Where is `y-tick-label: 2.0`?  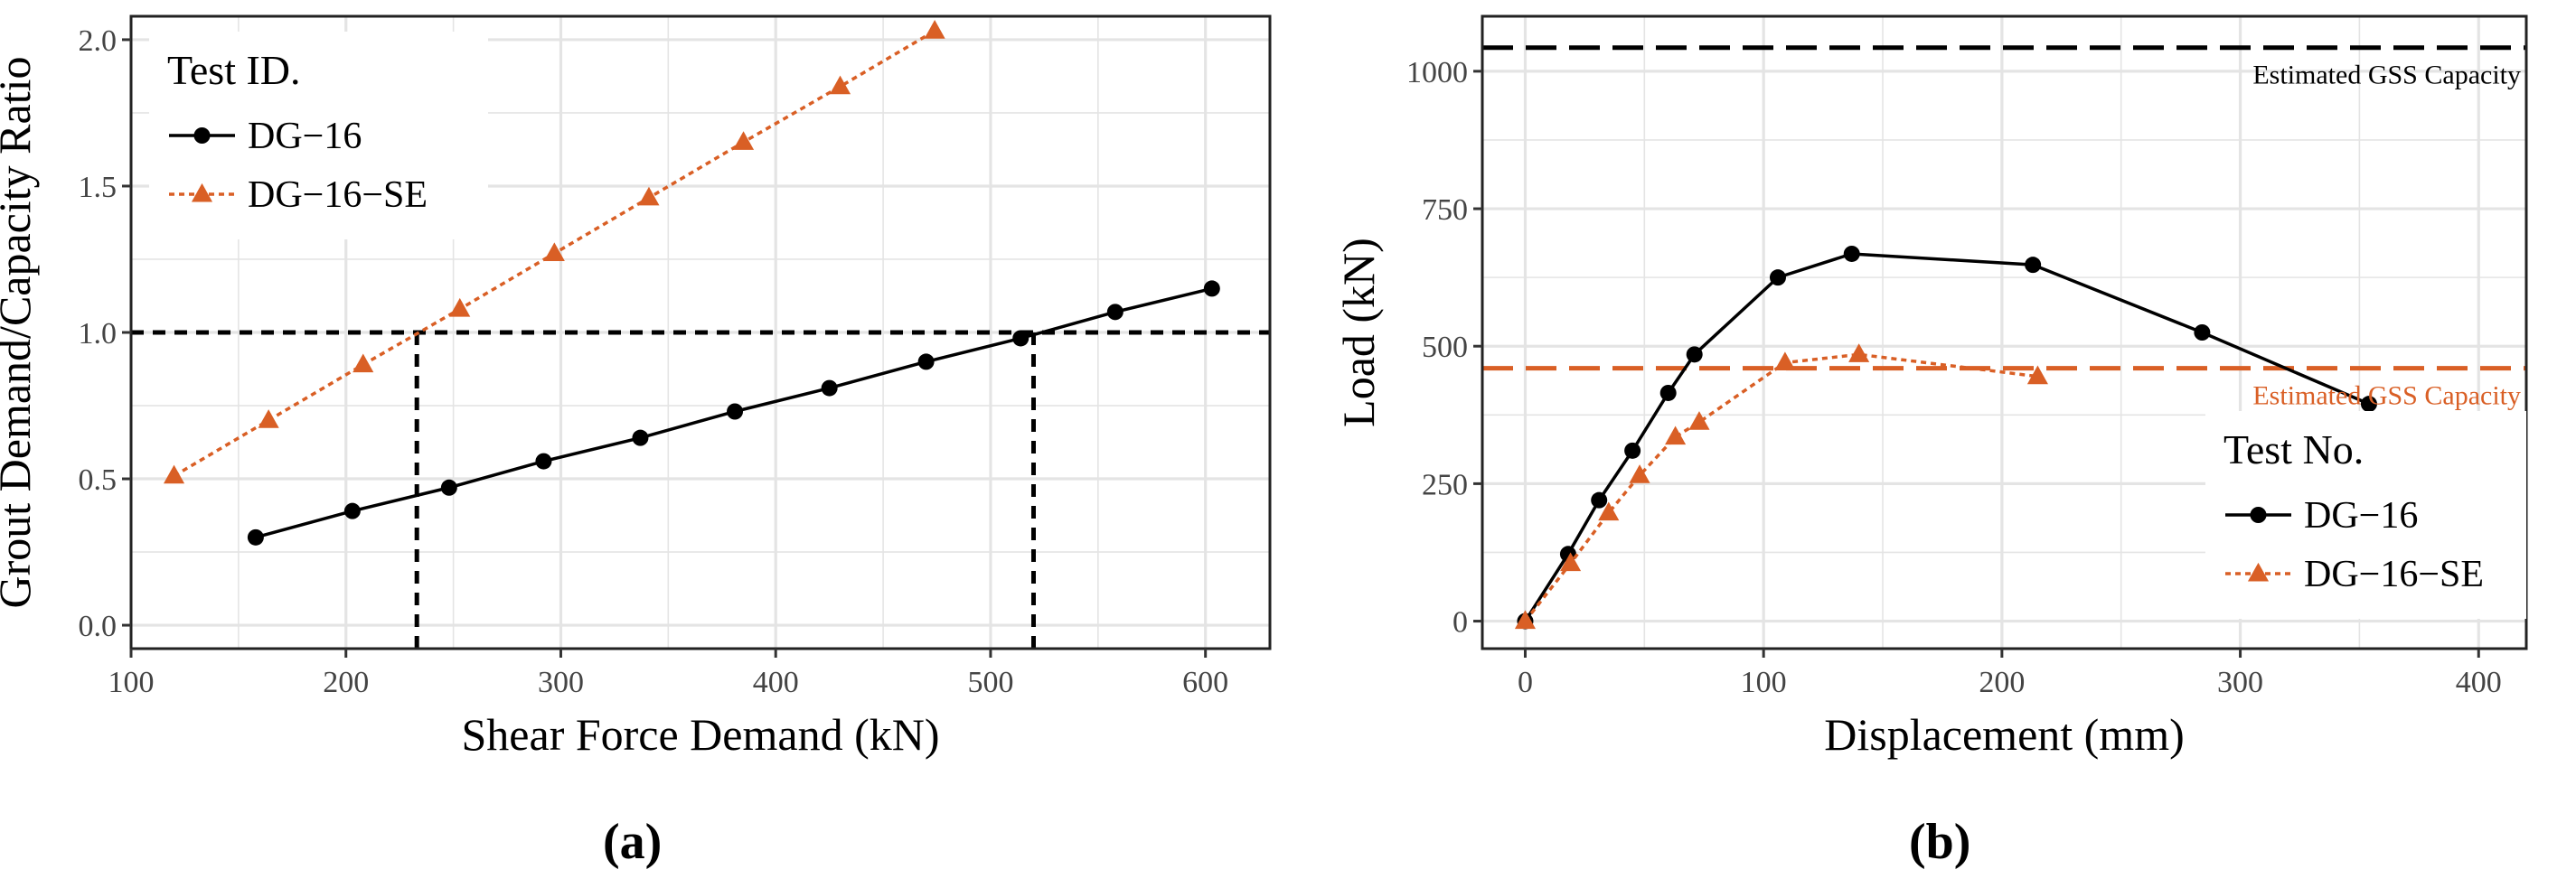 y-tick-label: 2.0 is located at coordinates (99, 41).